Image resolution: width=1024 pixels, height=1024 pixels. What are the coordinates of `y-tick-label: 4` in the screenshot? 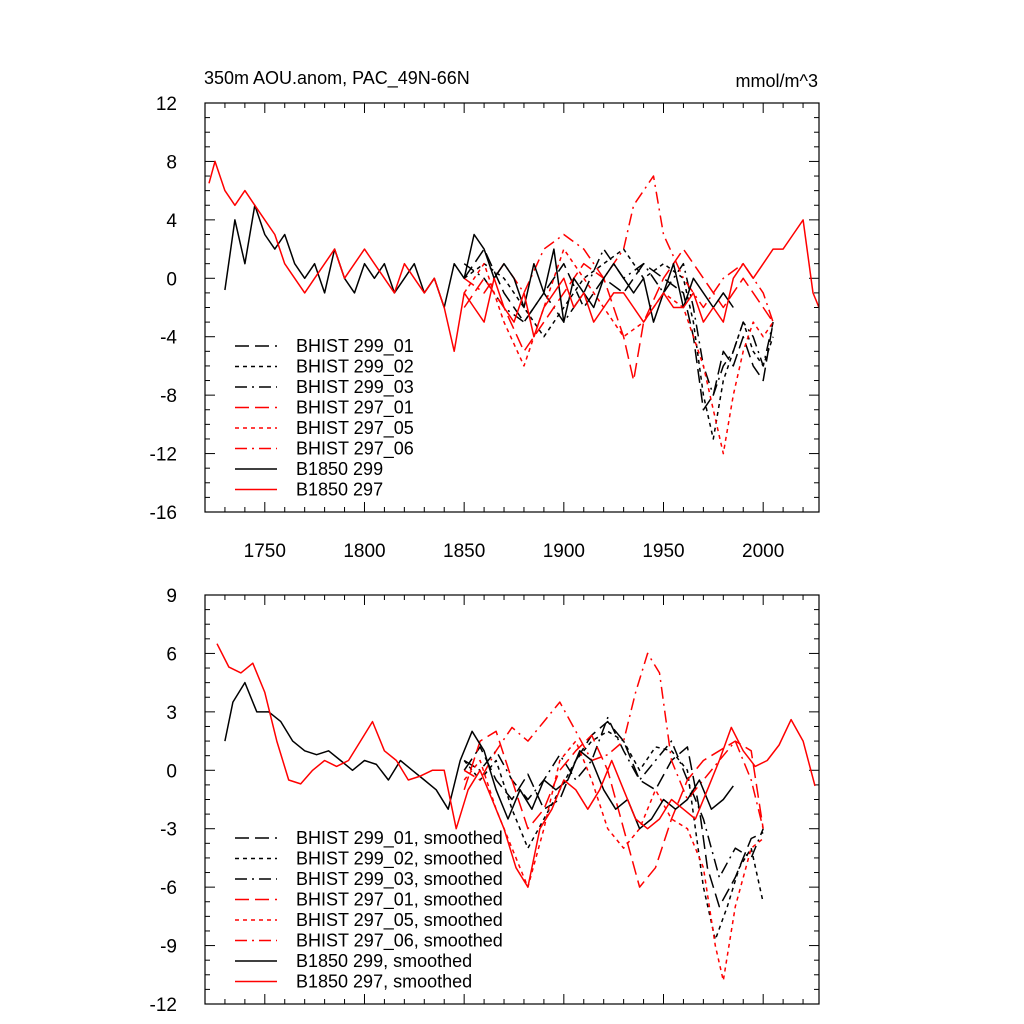 It's located at (171, 221).